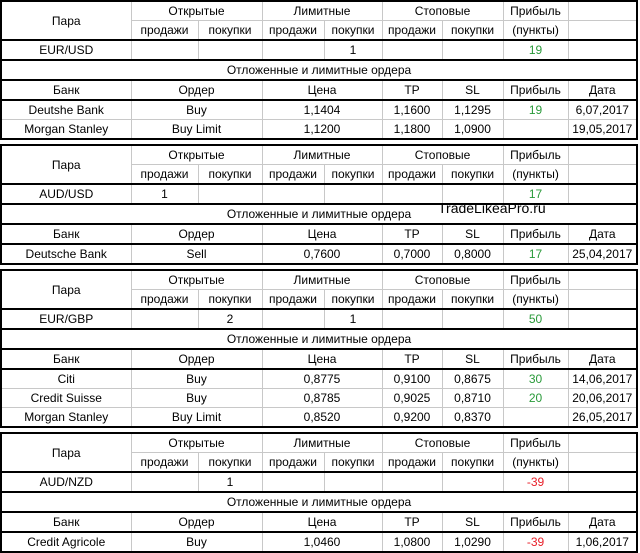 Image resolution: width=640 pixels, height=553 pixels. Describe the element at coordinates (66, 417) in the screenshot. I see `bank-name: Morgan Stanley` at that location.